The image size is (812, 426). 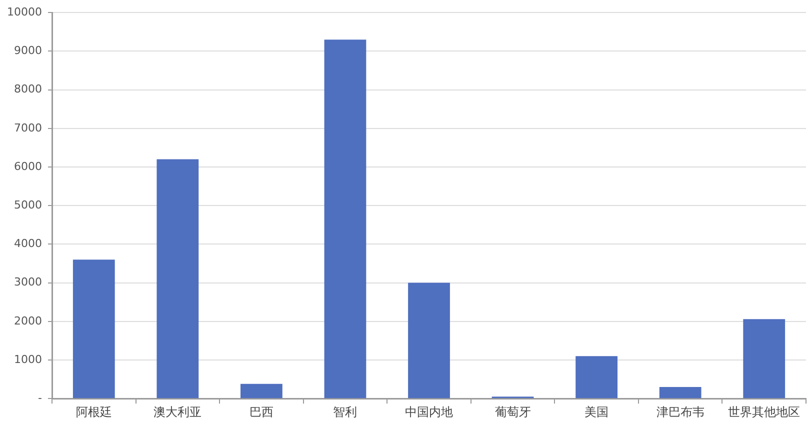 What do you see at coordinates (764, 411) in the screenshot?
I see `x-tick-label: 世界其他地区` at bounding box center [764, 411].